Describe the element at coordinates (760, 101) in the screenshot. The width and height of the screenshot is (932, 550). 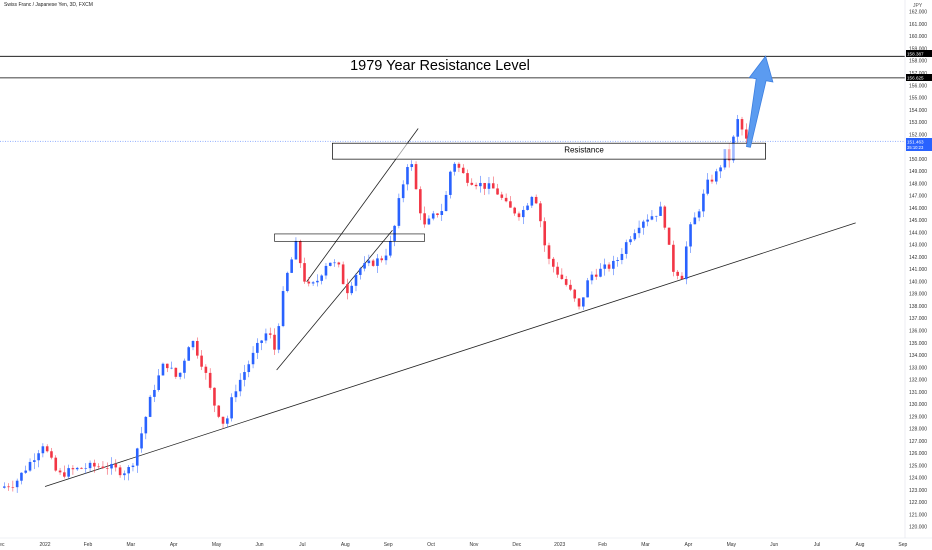
I see `upward-arrow` at that location.